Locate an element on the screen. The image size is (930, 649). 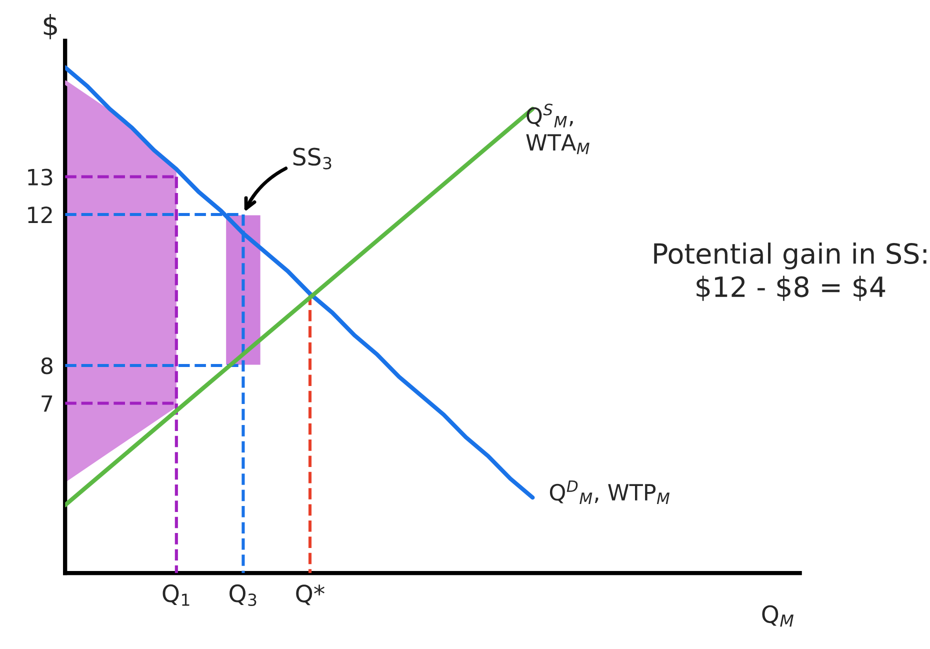
x-axis-title: Q$_{M}$ is located at coordinates (778, 616).